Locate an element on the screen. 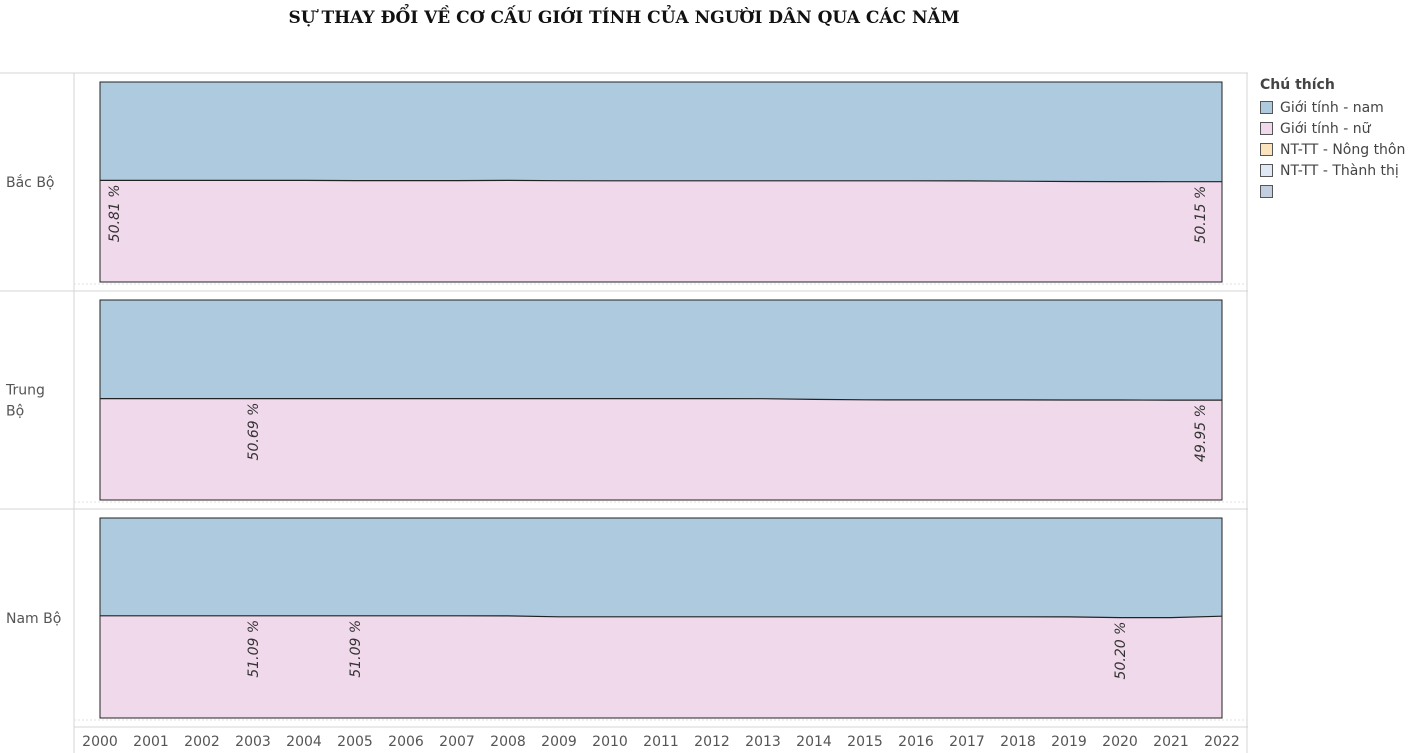 This screenshot has width=1413, height=753. x-tick-label: 2005 is located at coordinates (355, 742).